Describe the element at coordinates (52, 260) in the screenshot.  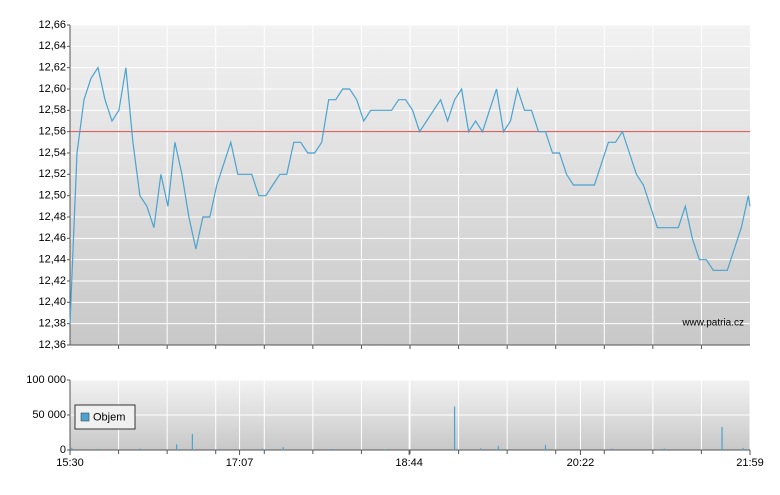
I see `y-tick-label: 12,44` at that location.